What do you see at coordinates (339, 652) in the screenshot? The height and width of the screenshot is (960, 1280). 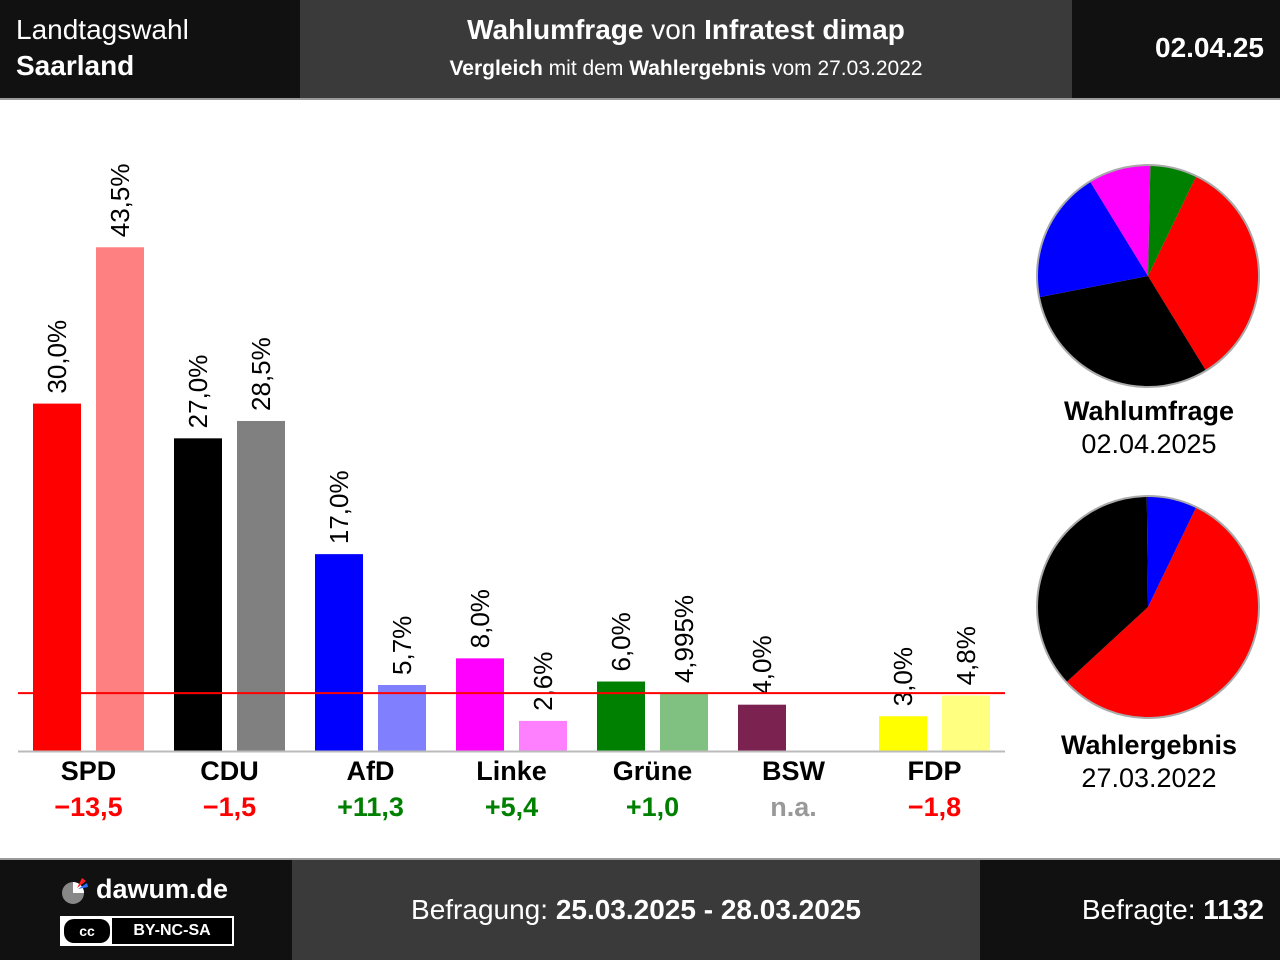 I see `bar-afd-poll` at bounding box center [339, 652].